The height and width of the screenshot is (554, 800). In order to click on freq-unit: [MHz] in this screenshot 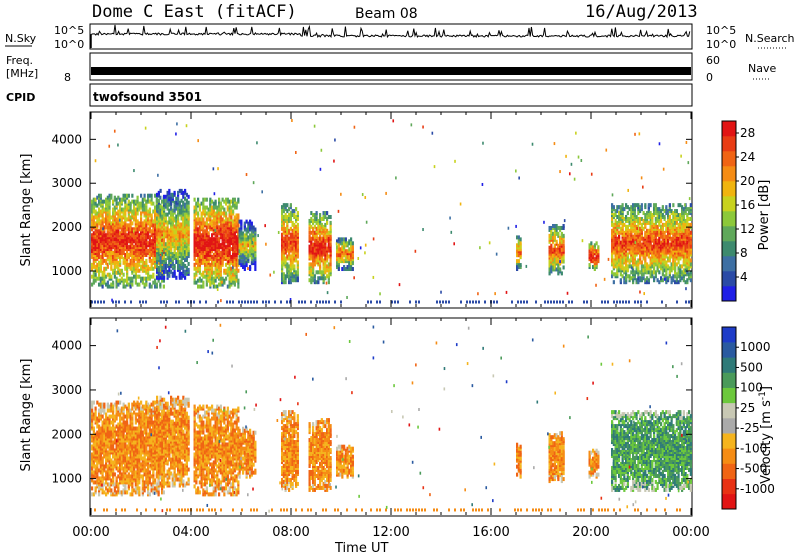, I will do `click(22, 73)`.